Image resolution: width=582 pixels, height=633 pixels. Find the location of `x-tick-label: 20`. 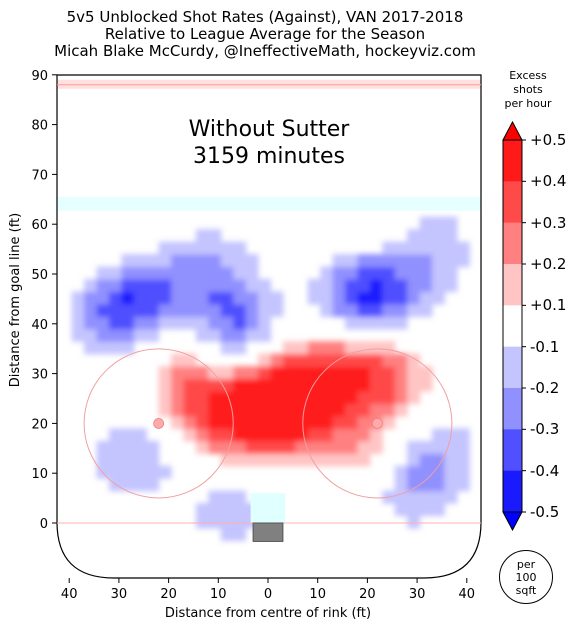

x-tick-label: 20 is located at coordinates (367, 594).